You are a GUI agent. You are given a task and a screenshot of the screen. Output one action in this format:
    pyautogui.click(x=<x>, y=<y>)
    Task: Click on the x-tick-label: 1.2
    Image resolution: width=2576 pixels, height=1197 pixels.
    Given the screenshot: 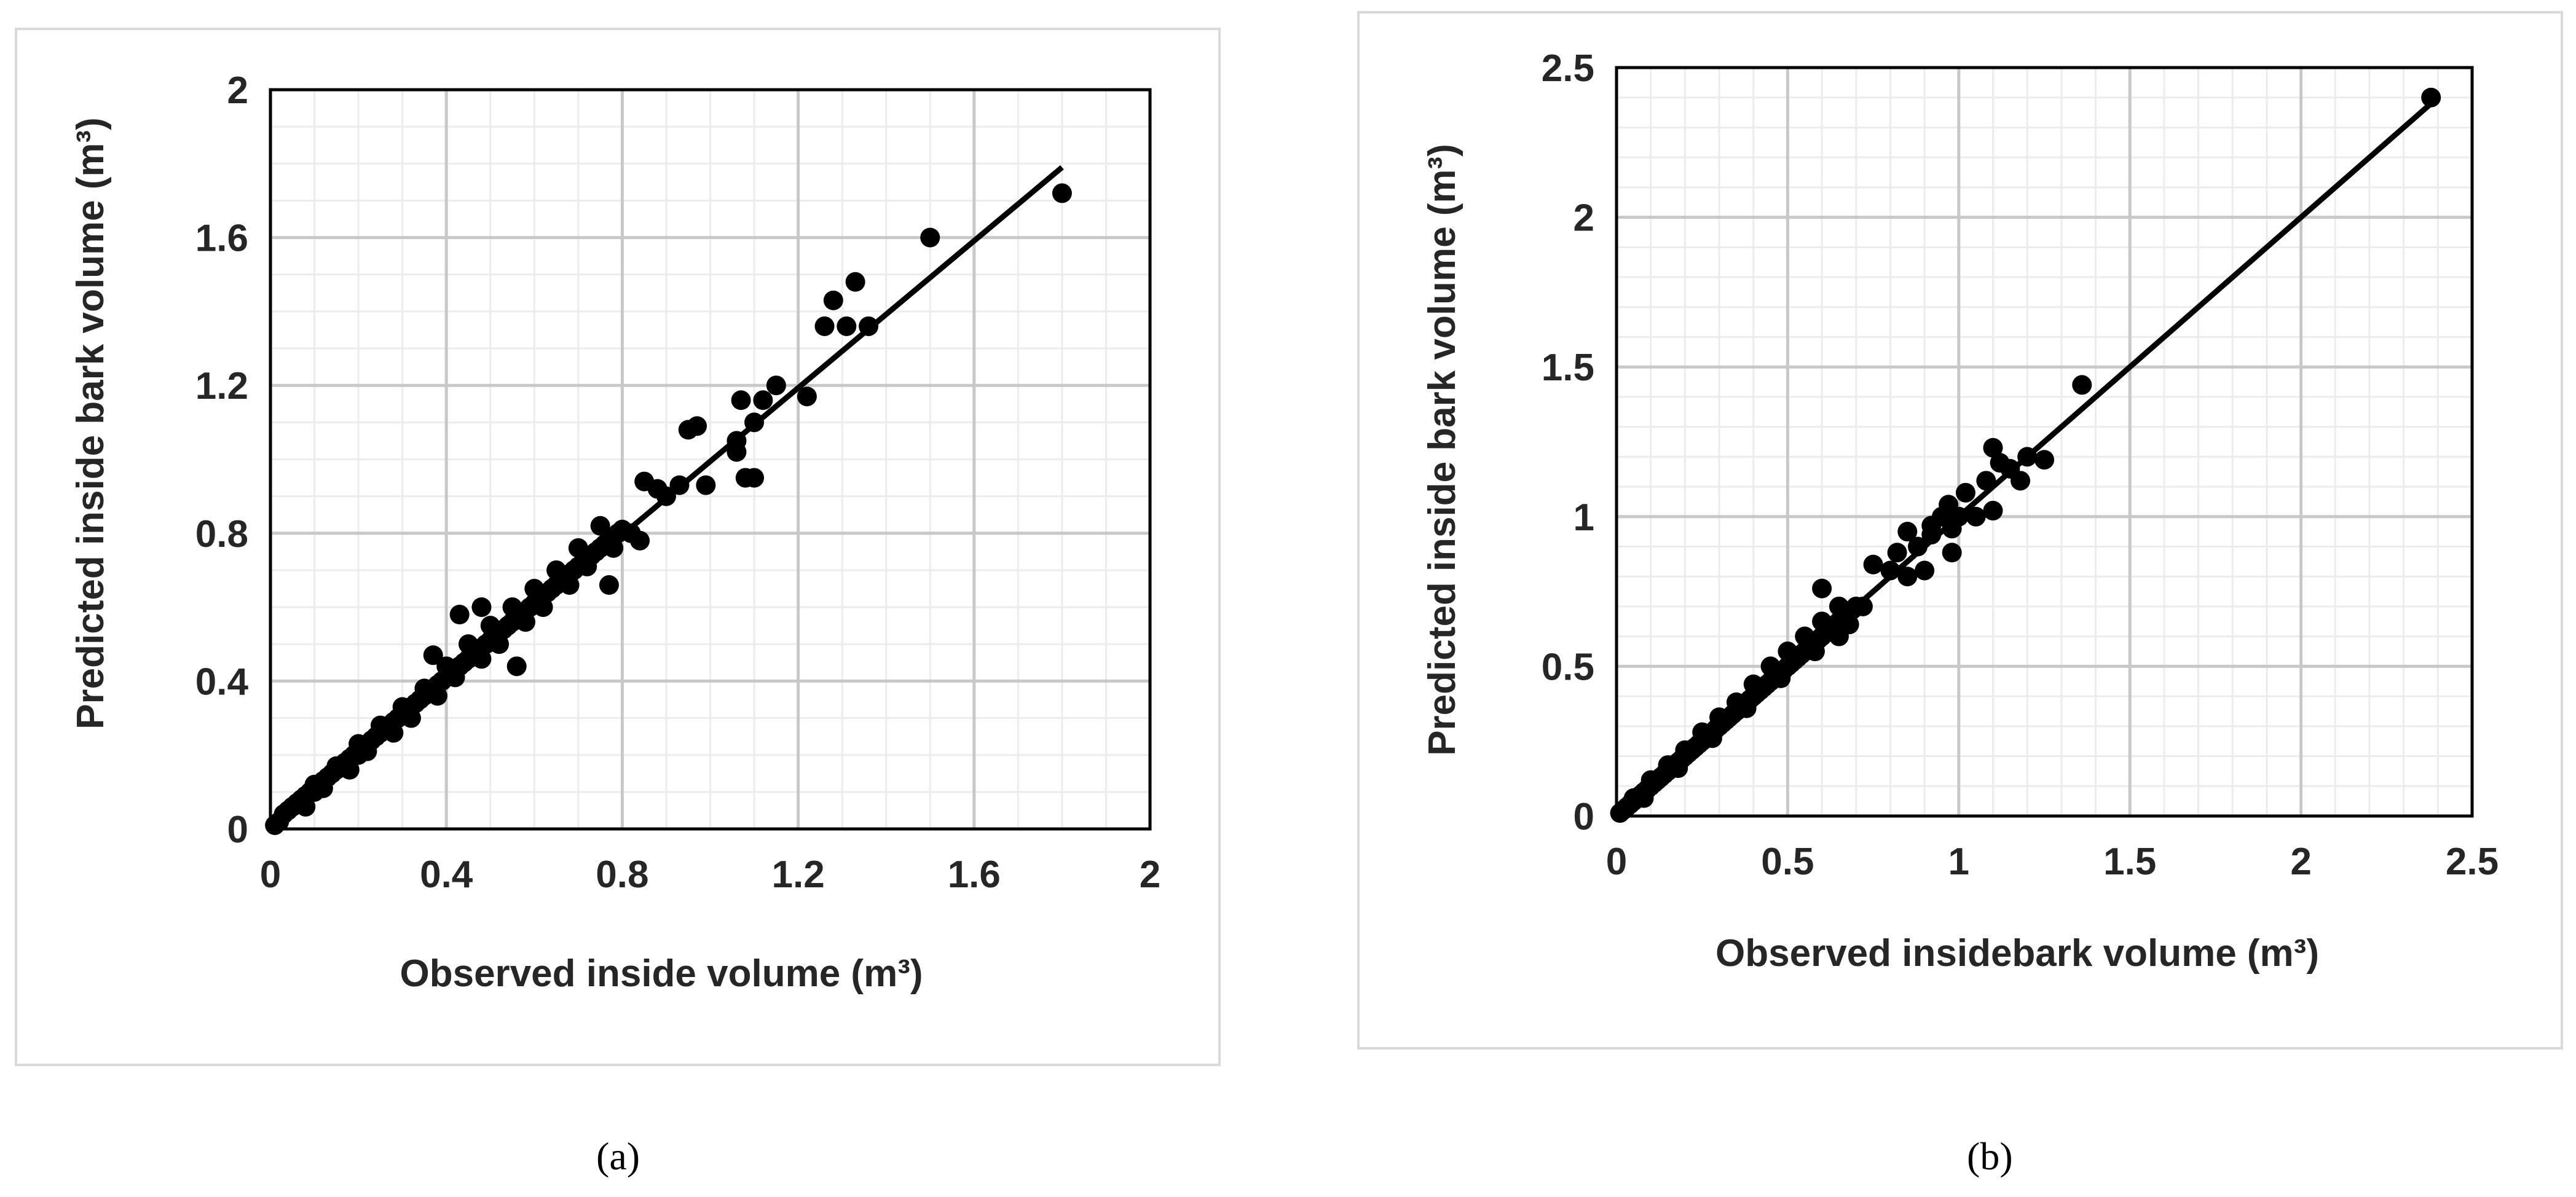 What is the action you would take?
    pyautogui.click(x=798, y=875)
    